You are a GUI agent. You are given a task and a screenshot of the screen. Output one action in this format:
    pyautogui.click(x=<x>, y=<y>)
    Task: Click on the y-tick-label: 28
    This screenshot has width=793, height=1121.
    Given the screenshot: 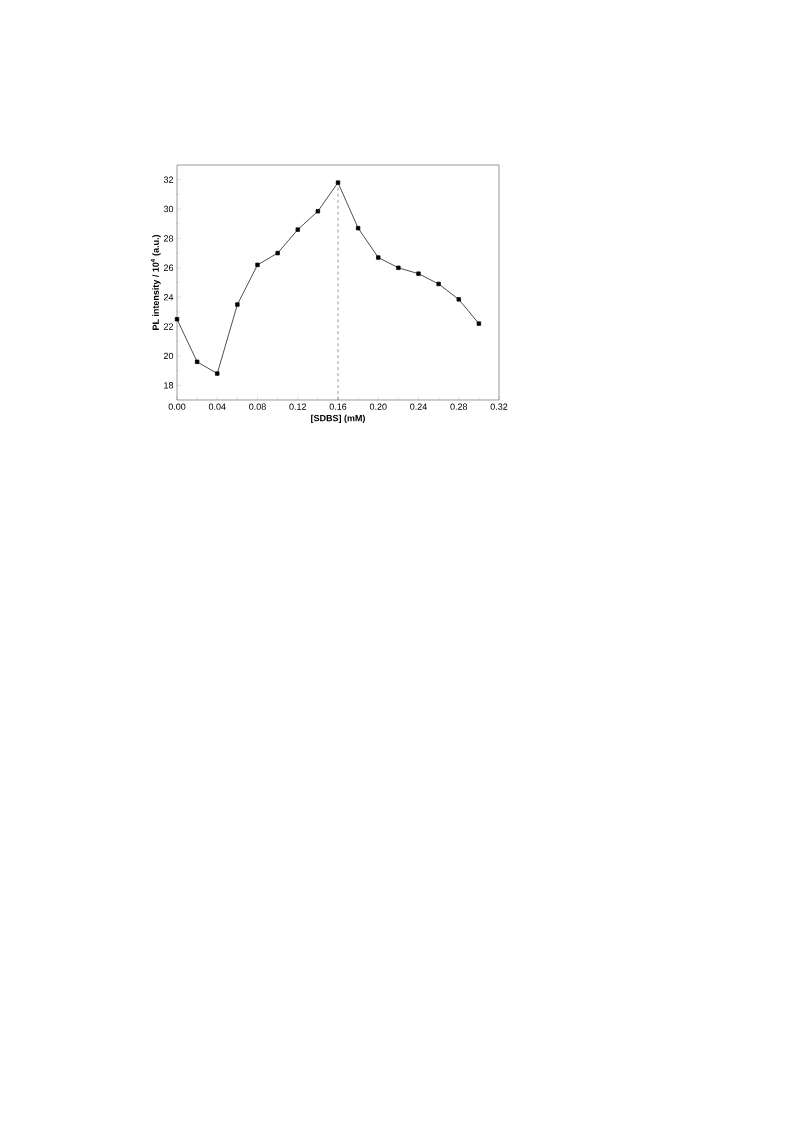 What is the action you would take?
    pyautogui.click(x=168, y=238)
    